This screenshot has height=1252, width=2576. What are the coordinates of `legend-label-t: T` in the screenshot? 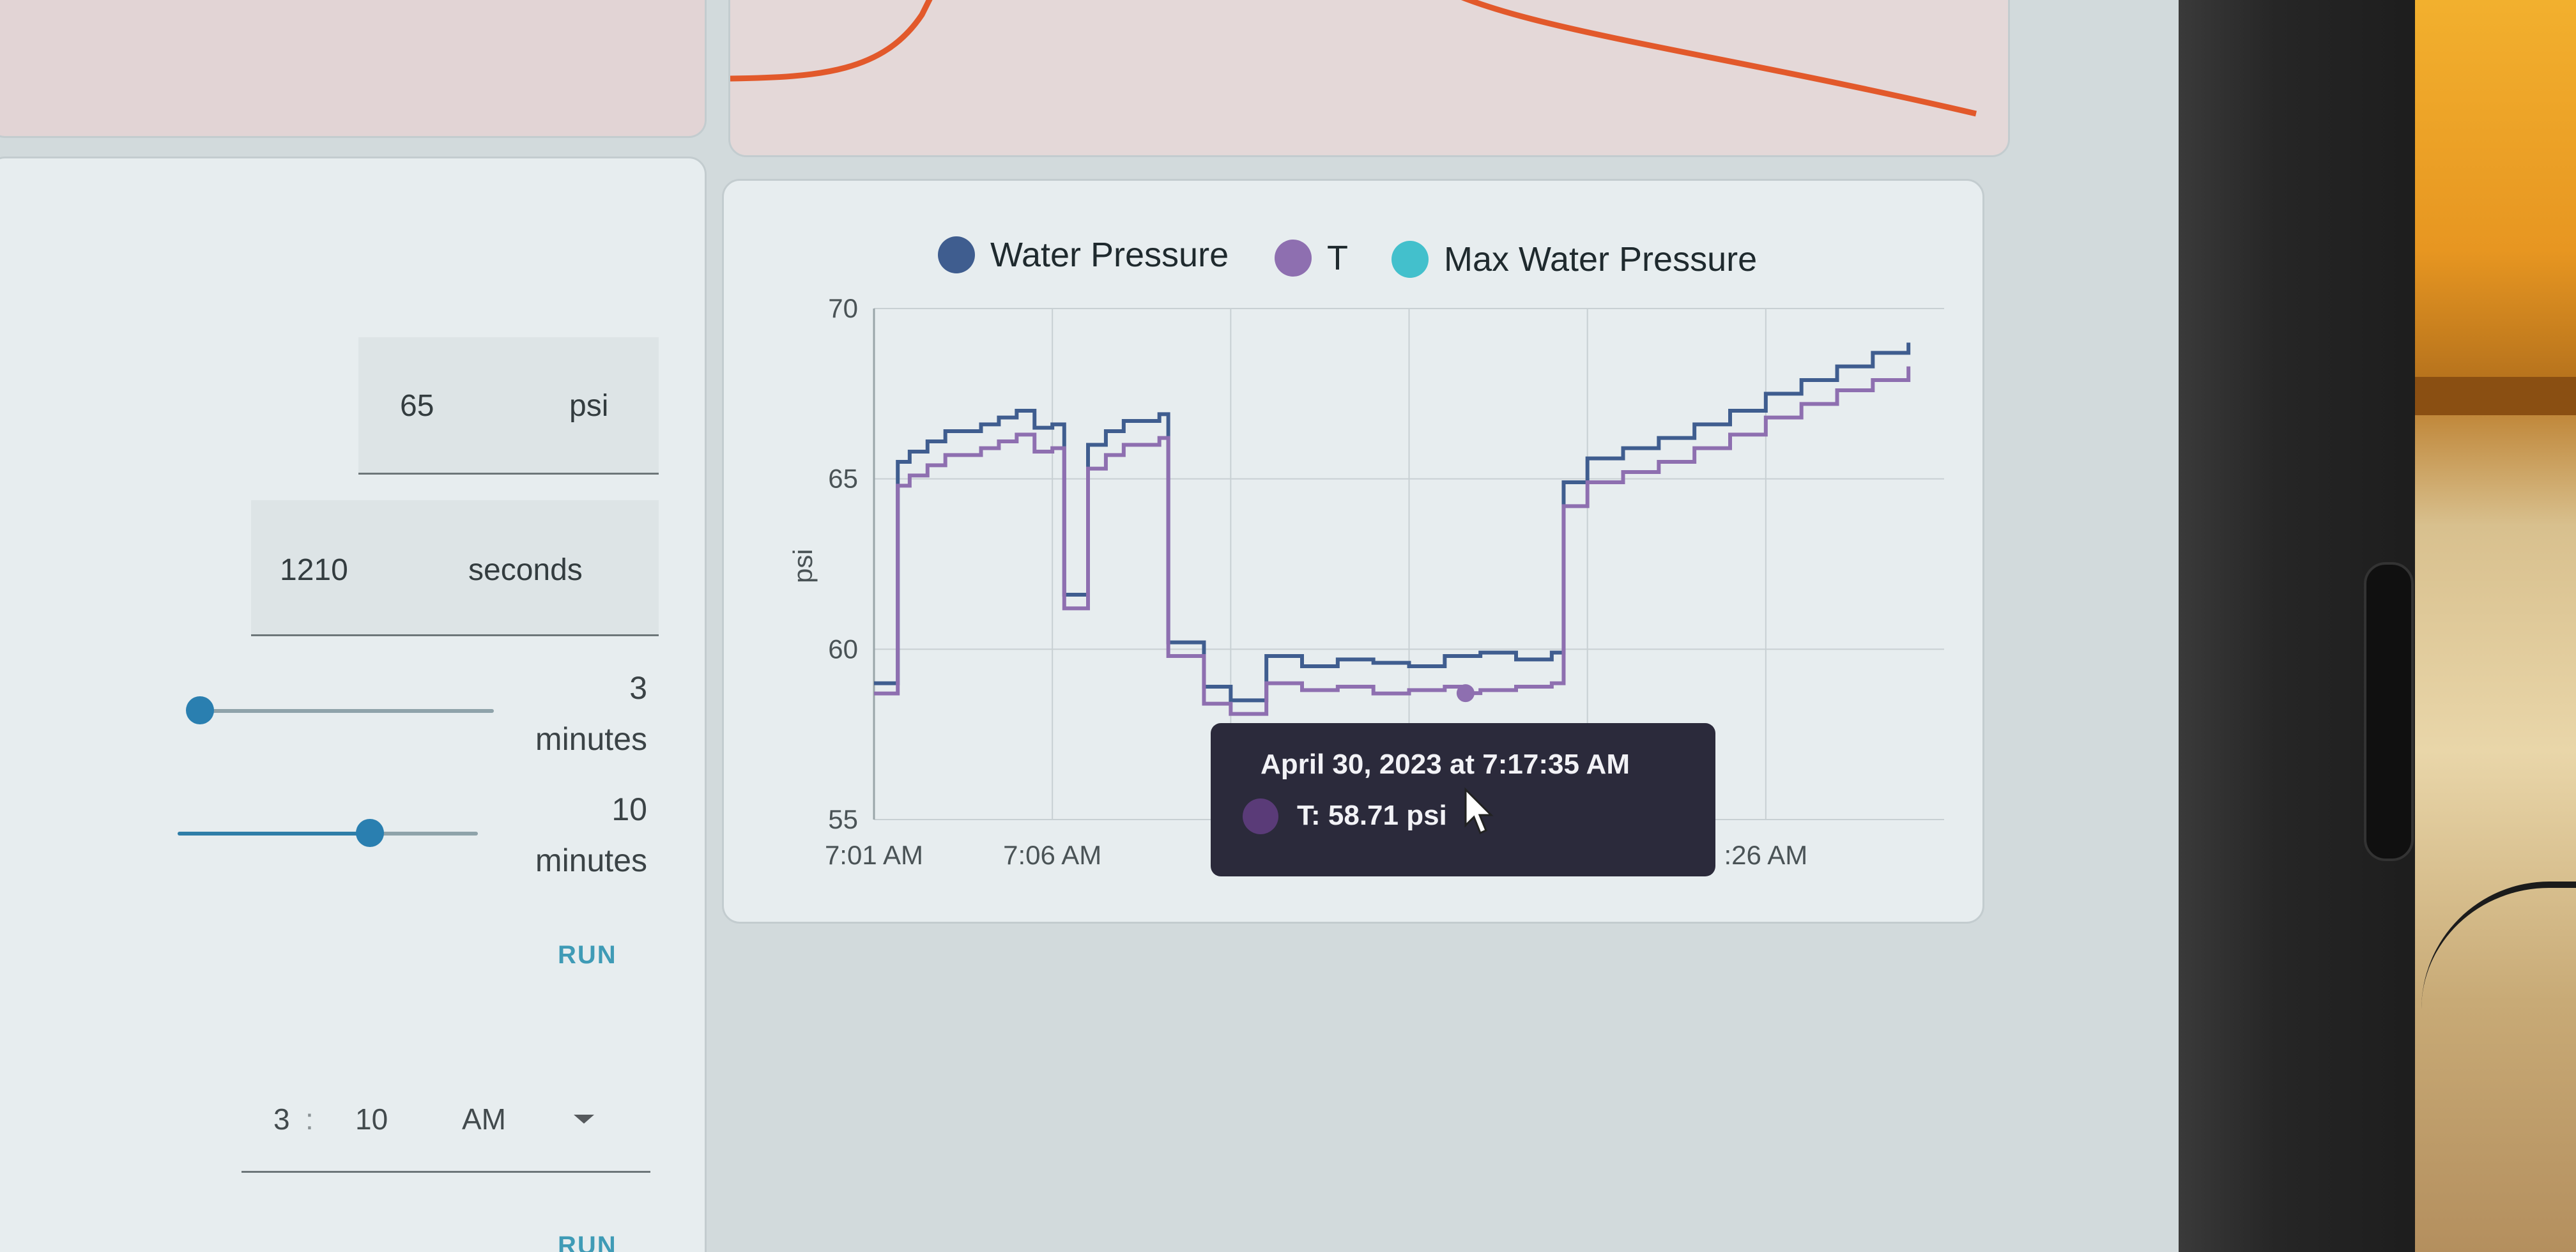 It's located at (1337, 258).